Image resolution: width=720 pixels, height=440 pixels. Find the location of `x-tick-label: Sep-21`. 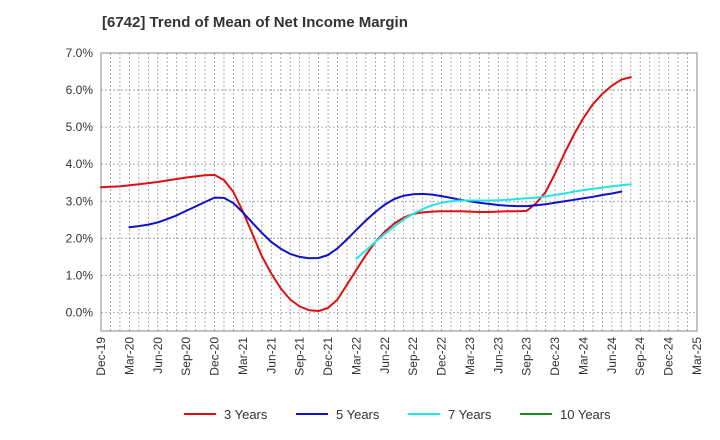

x-tick-label: Sep-21 is located at coordinates (300, 356).